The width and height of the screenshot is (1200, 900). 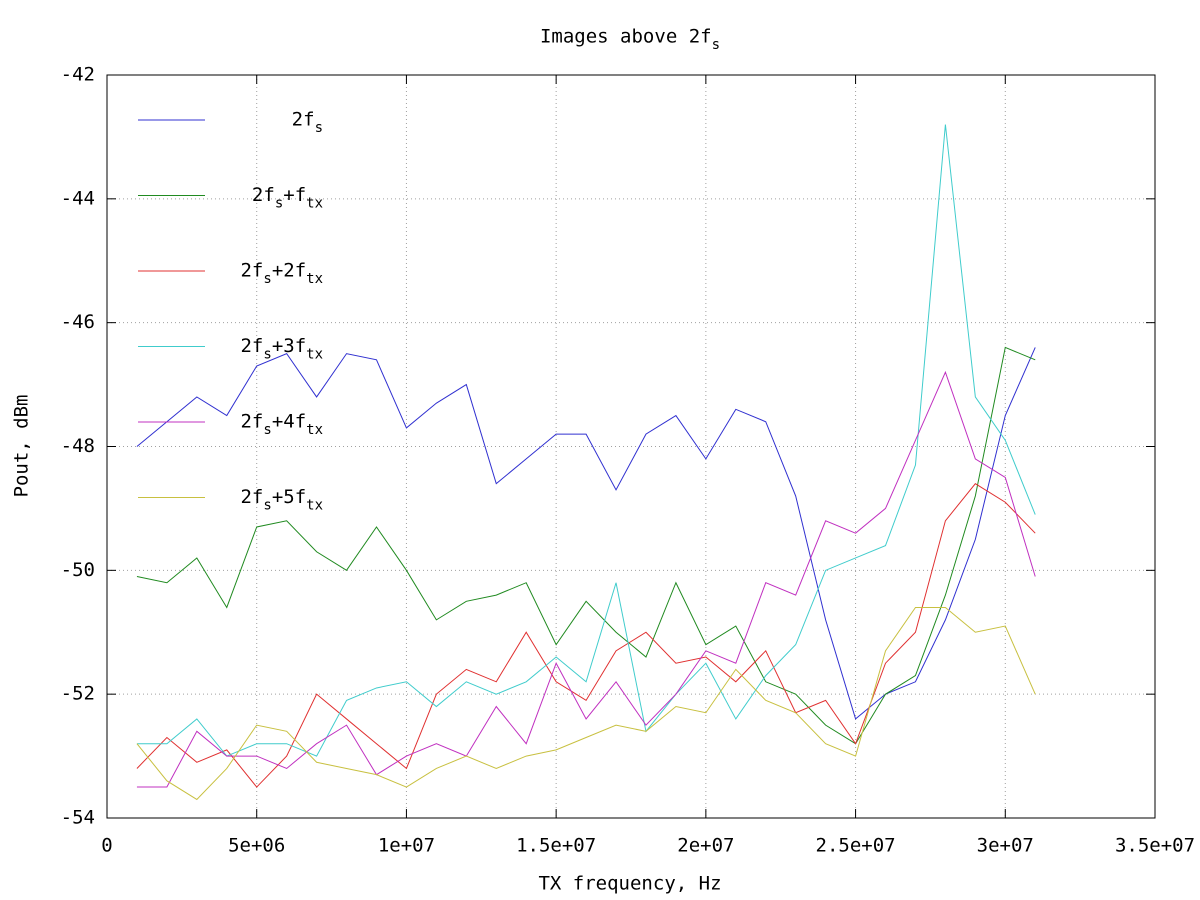 What do you see at coordinates (78, 570) in the screenshot?
I see `y-tick-label: -50` at bounding box center [78, 570].